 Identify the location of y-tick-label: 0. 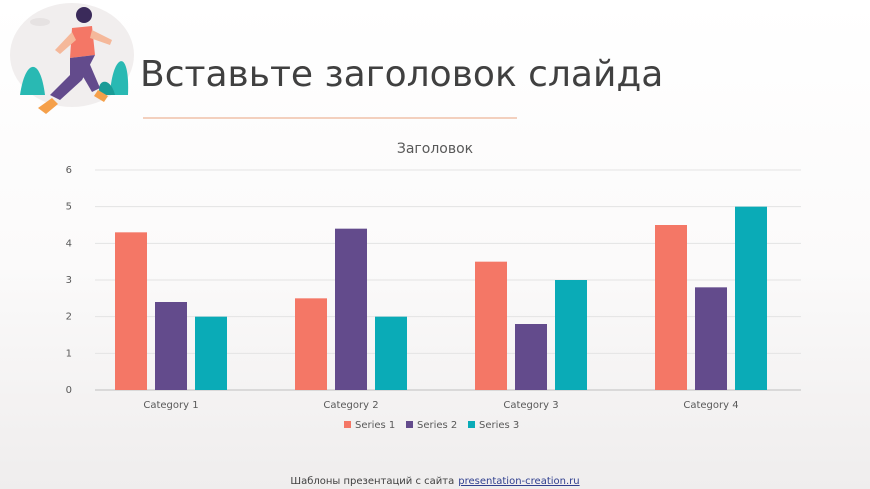
(69, 390).